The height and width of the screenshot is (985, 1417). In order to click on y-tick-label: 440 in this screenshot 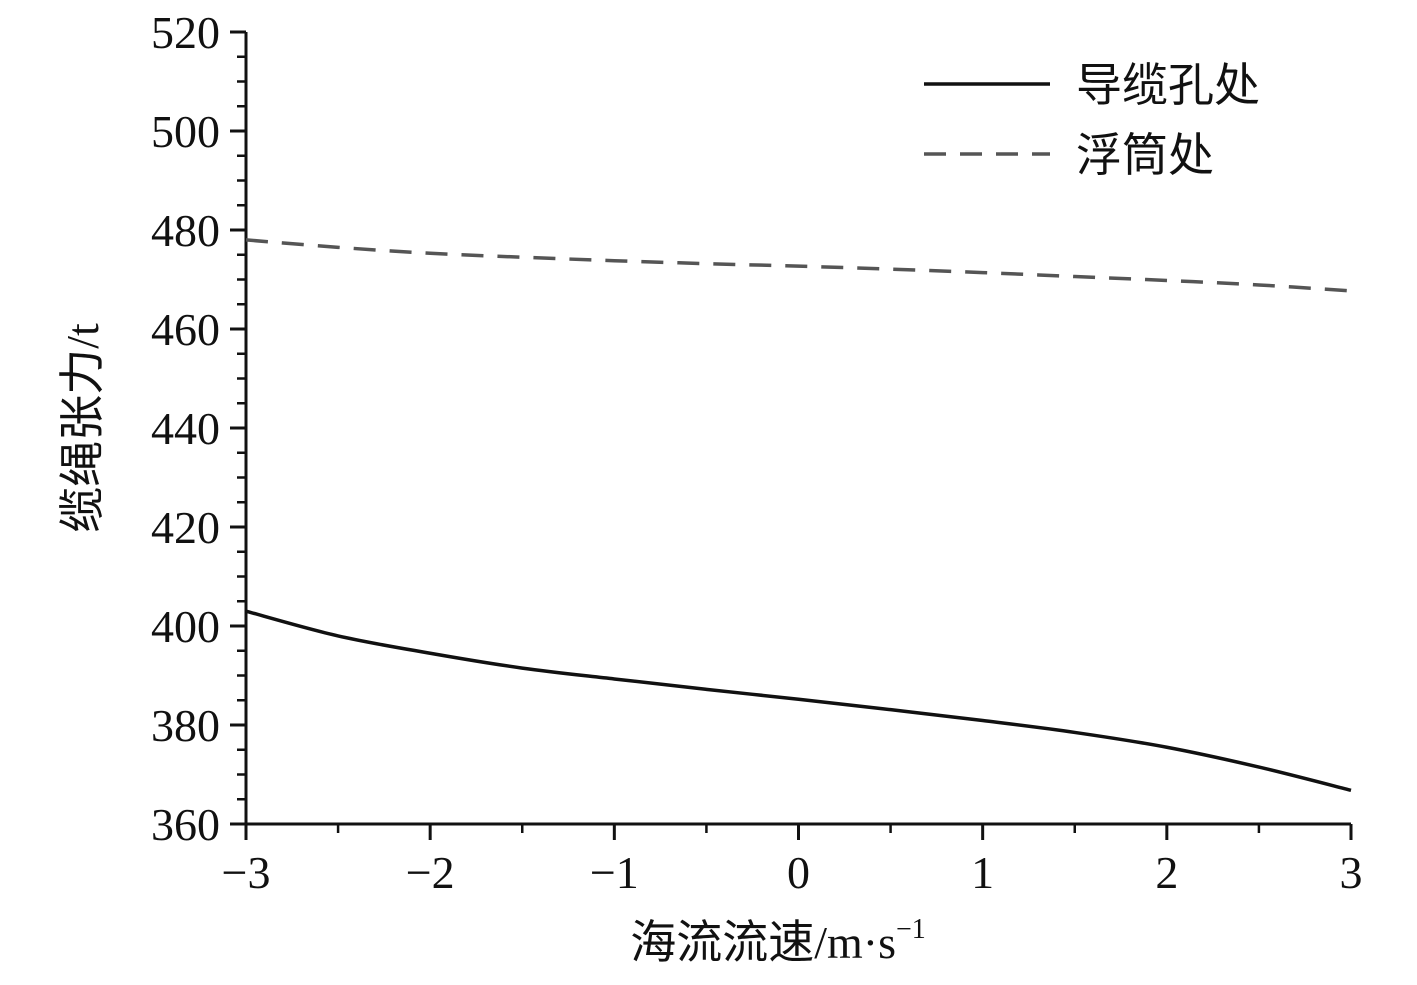, I will do `click(185, 428)`.